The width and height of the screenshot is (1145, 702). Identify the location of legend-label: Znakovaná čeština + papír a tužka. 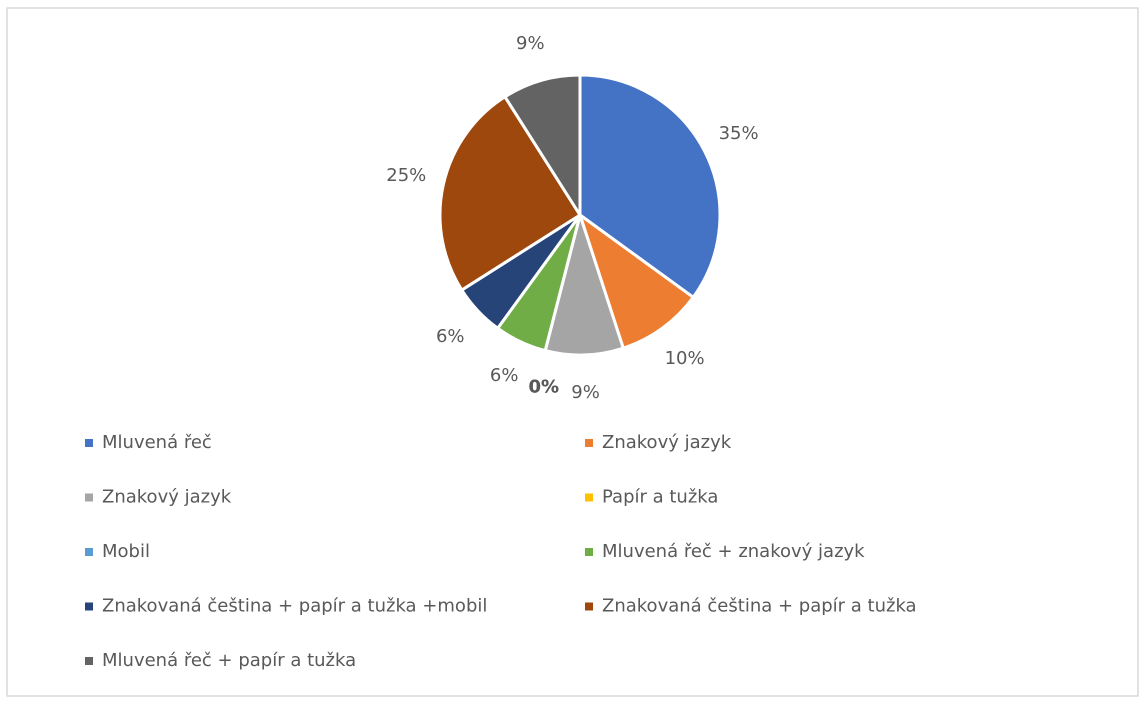
(759, 606).